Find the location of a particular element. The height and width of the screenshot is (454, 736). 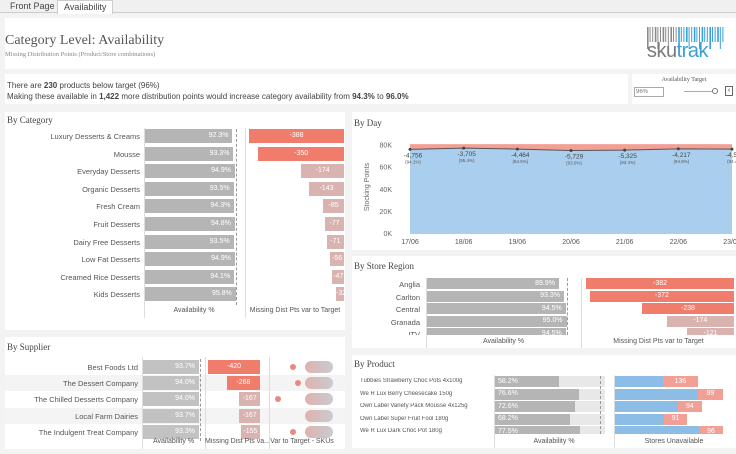

missing-value: -71 is located at coordinates (335, 241).